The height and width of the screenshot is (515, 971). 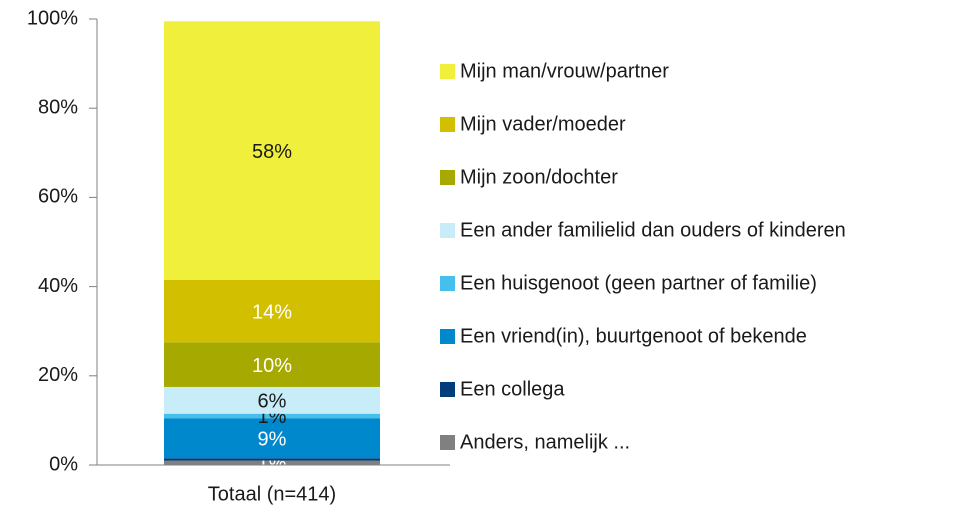 I want to click on legend-label: Een vriend(in), buurtgenoot of bekende, so click(x=633, y=336).